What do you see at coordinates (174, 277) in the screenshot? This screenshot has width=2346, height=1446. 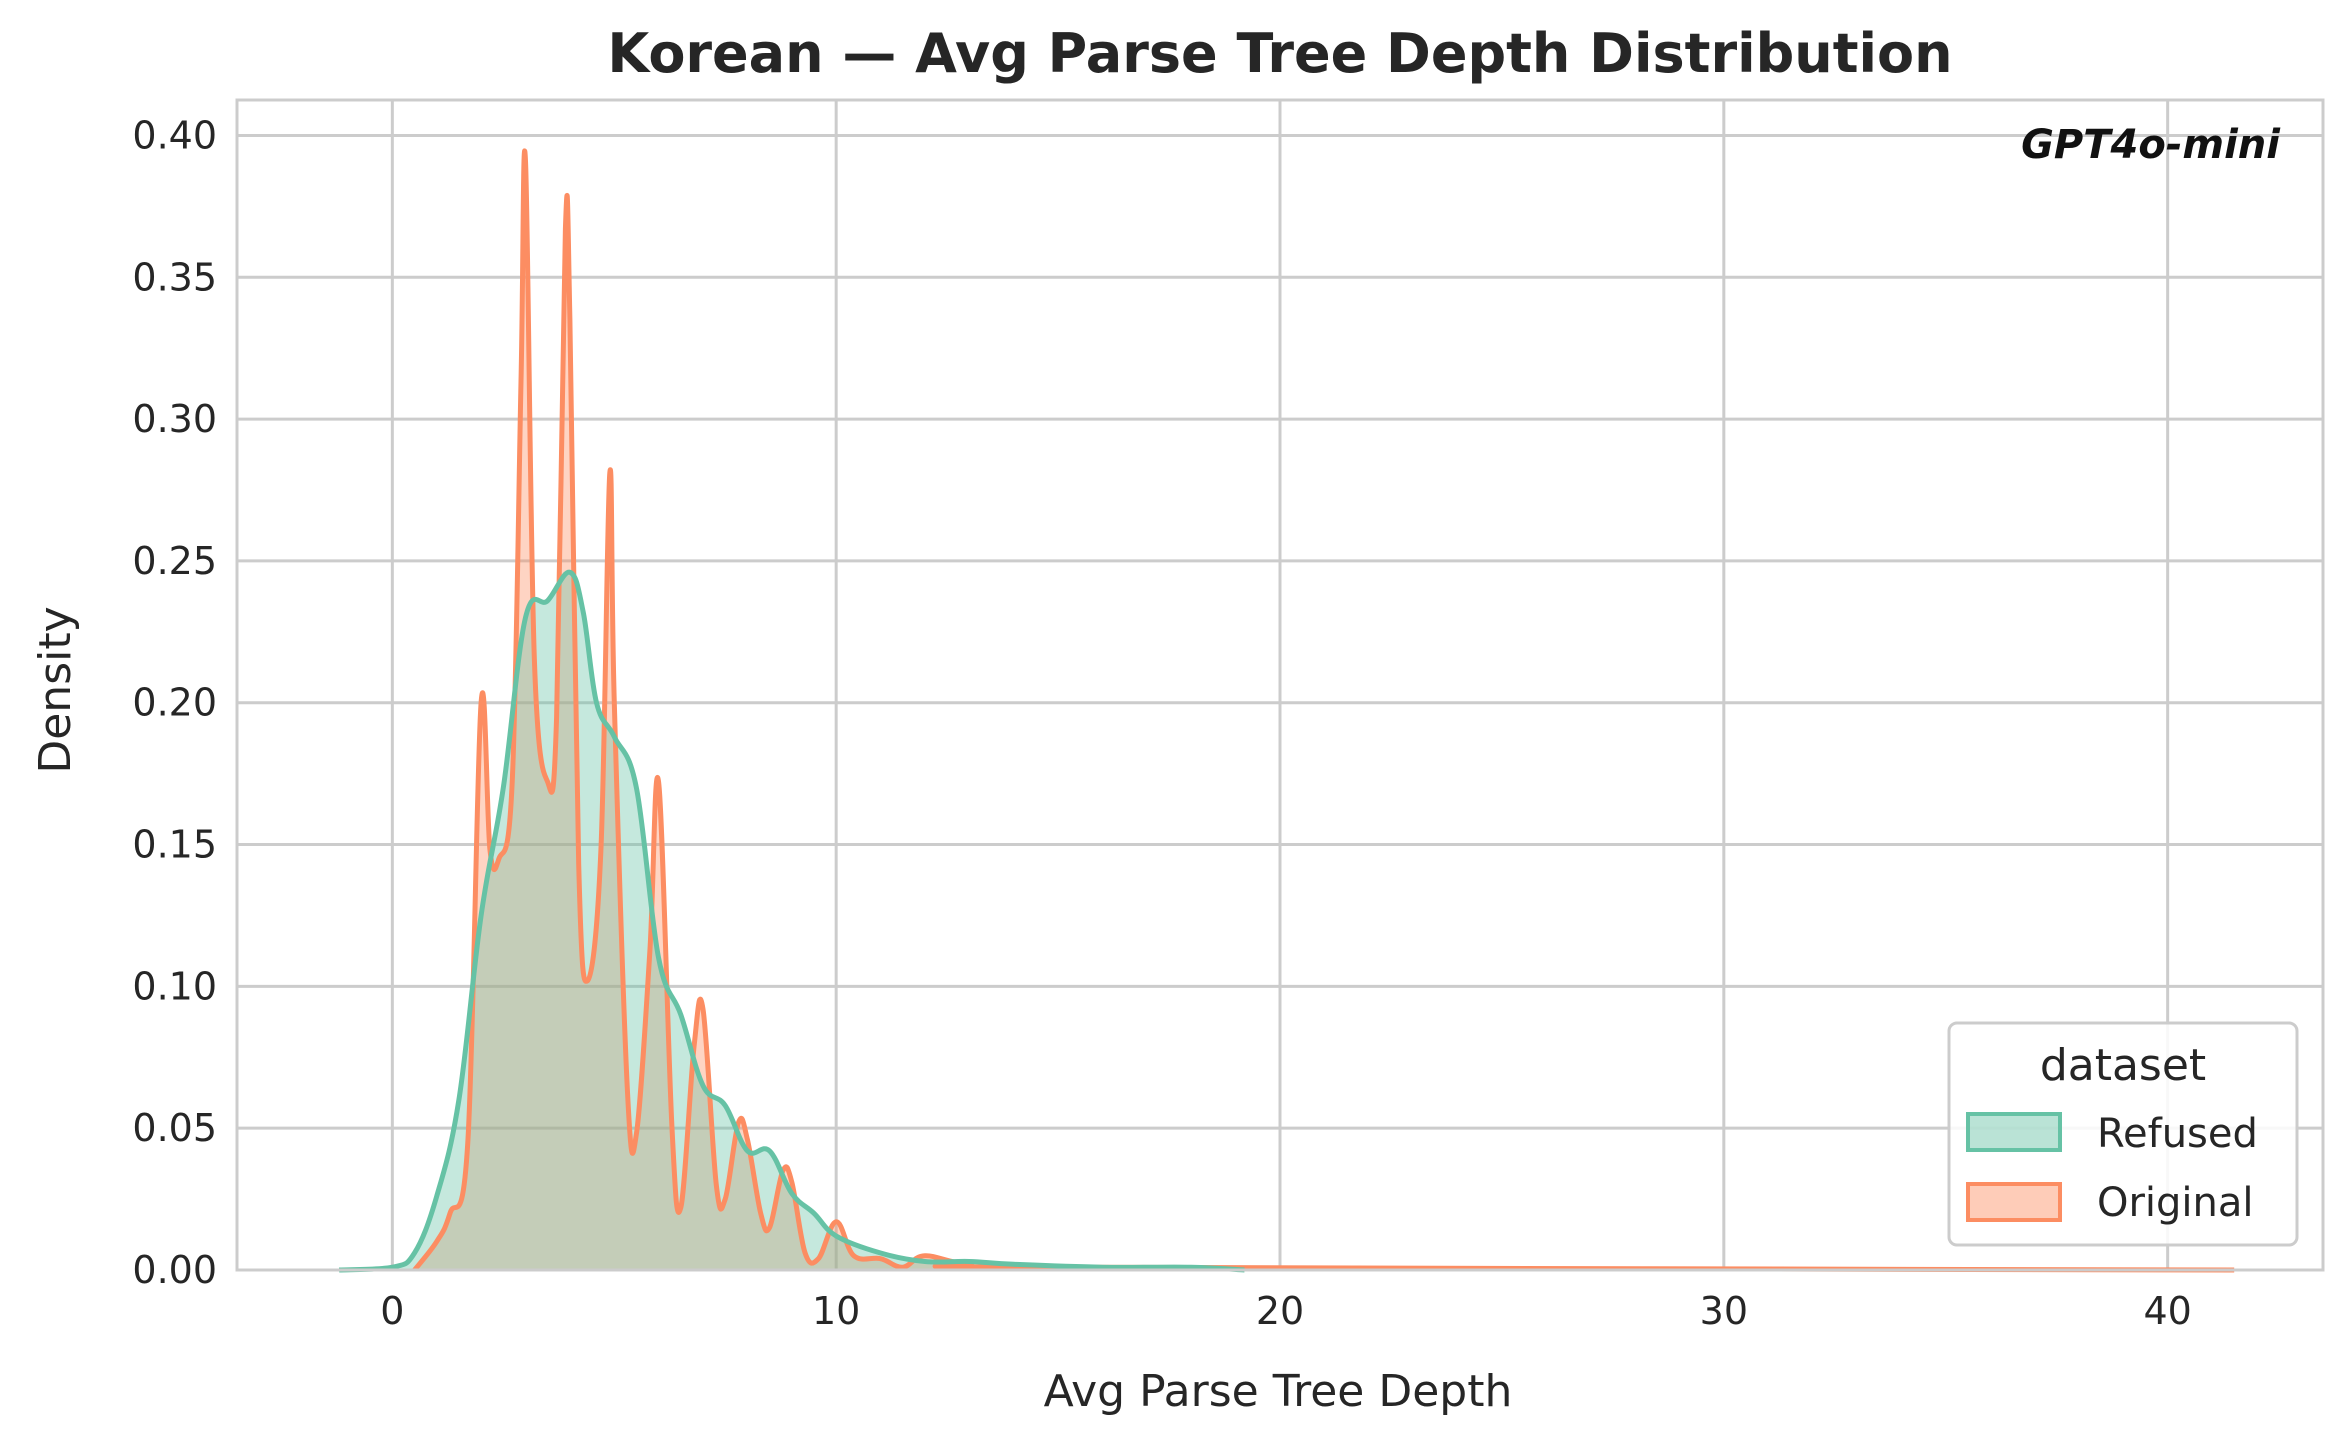 I see `y-tick-label: 0.35` at bounding box center [174, 277].